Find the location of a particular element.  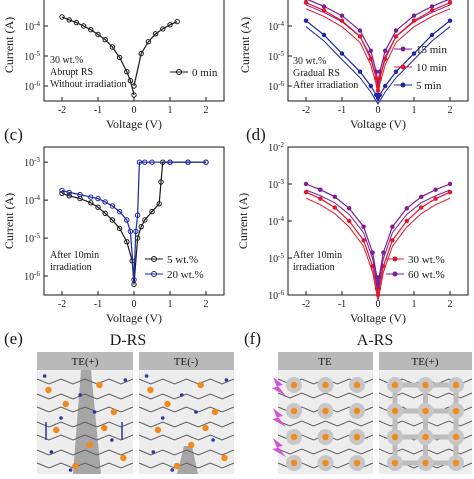

panel-d-xlabel: Voltage (V) is located at coordinates (378, 318).